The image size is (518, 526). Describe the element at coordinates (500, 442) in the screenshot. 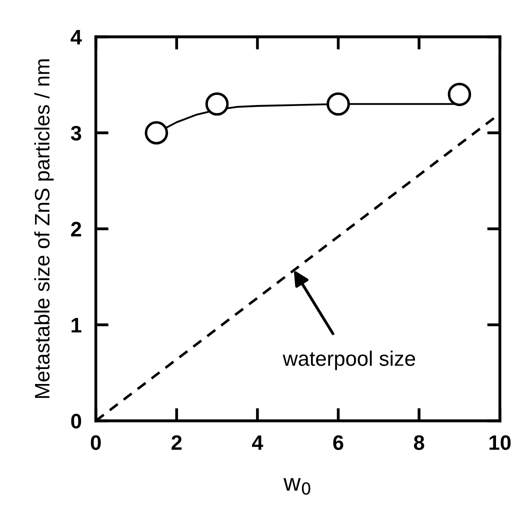

I see `x-tick-label: 10` at that location.